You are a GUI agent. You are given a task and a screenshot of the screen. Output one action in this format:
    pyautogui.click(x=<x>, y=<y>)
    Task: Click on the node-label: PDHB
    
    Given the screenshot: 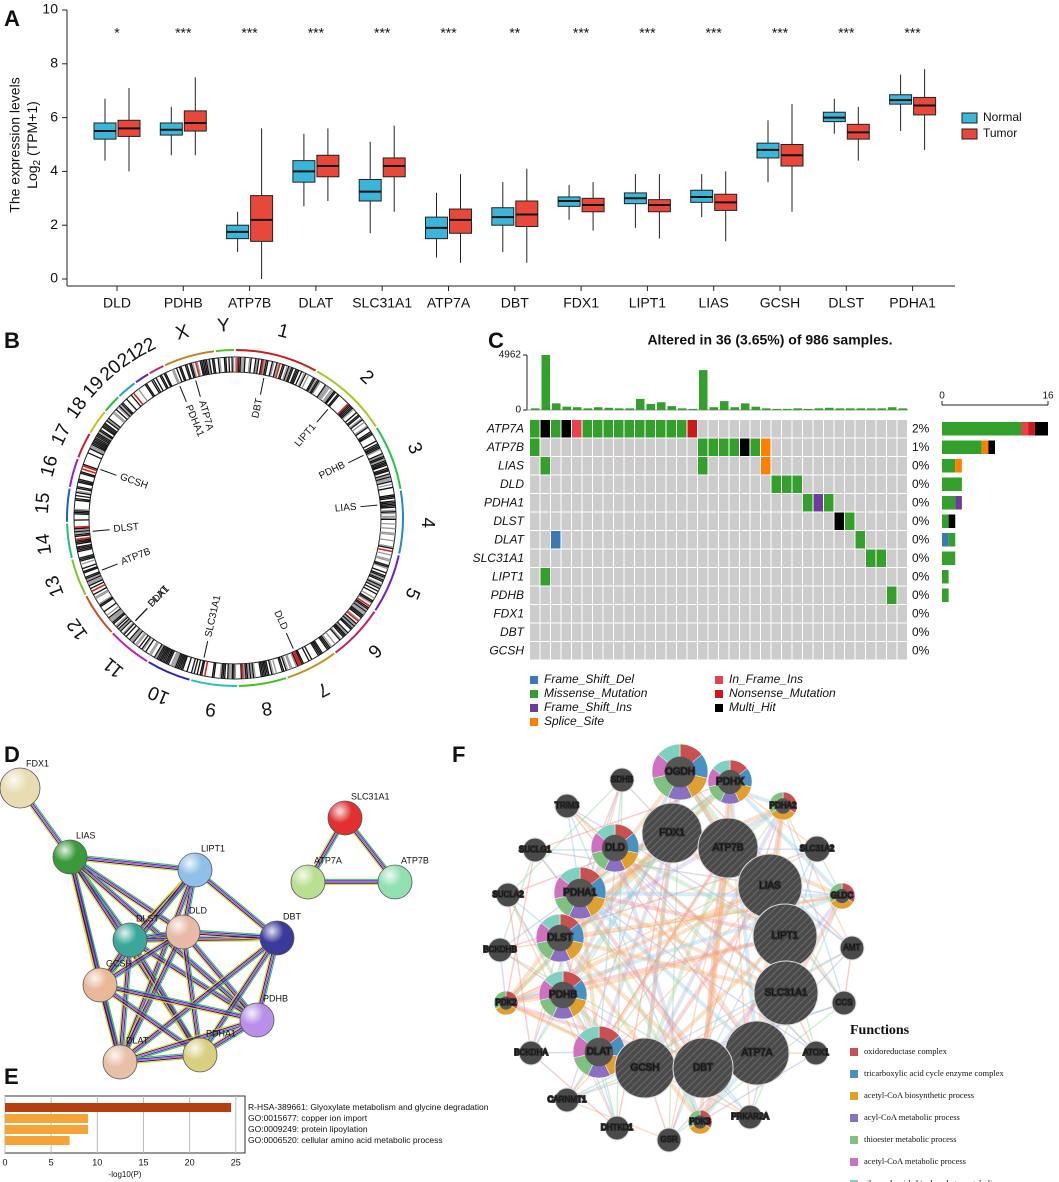 What is the action you would take?
    pyautogui.click(x=275, y=998)
    